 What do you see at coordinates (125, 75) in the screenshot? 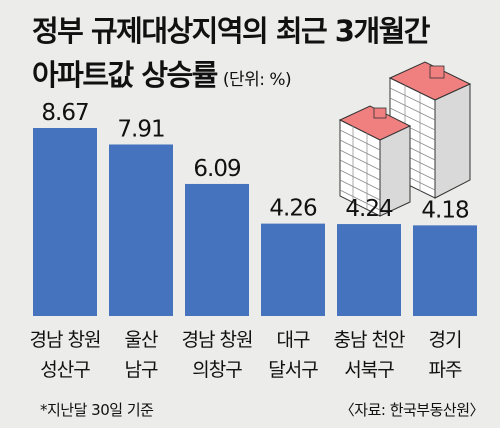
I see `chart-title-text: 아파트값 상승률` at bounding box center [125, 75].